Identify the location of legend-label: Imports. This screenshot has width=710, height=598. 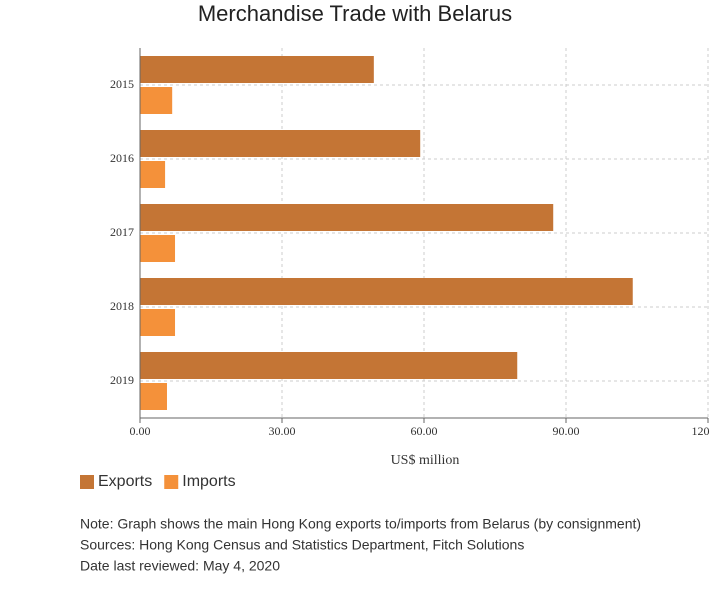
(208, 481).